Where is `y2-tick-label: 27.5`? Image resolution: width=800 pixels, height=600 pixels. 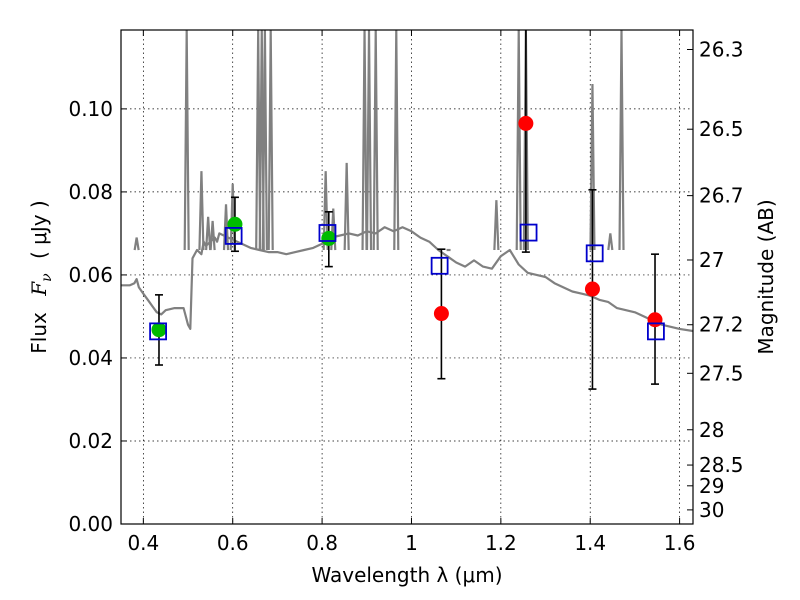 y2-tick-label: 27.5 is located at coordinates (721, 373).